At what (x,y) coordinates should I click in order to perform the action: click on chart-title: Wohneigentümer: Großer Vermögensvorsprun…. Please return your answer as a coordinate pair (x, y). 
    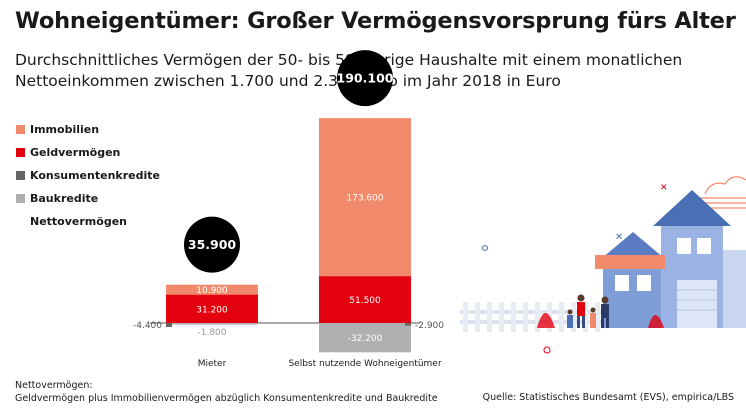
    Looking at the image, I should click on (375, 21).